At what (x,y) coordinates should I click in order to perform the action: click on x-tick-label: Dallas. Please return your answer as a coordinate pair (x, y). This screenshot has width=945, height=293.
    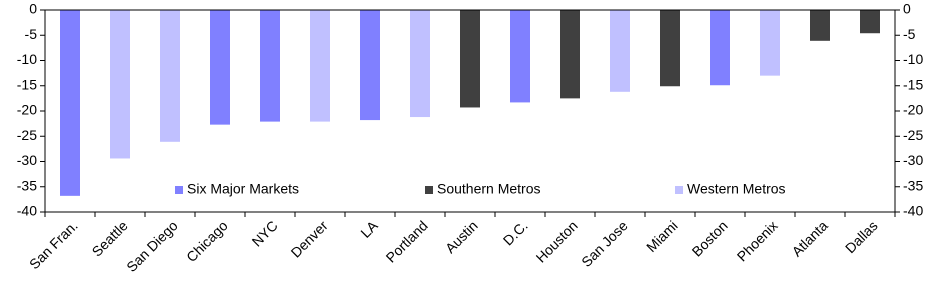
    Looking at the image, I should click on (861, 236).